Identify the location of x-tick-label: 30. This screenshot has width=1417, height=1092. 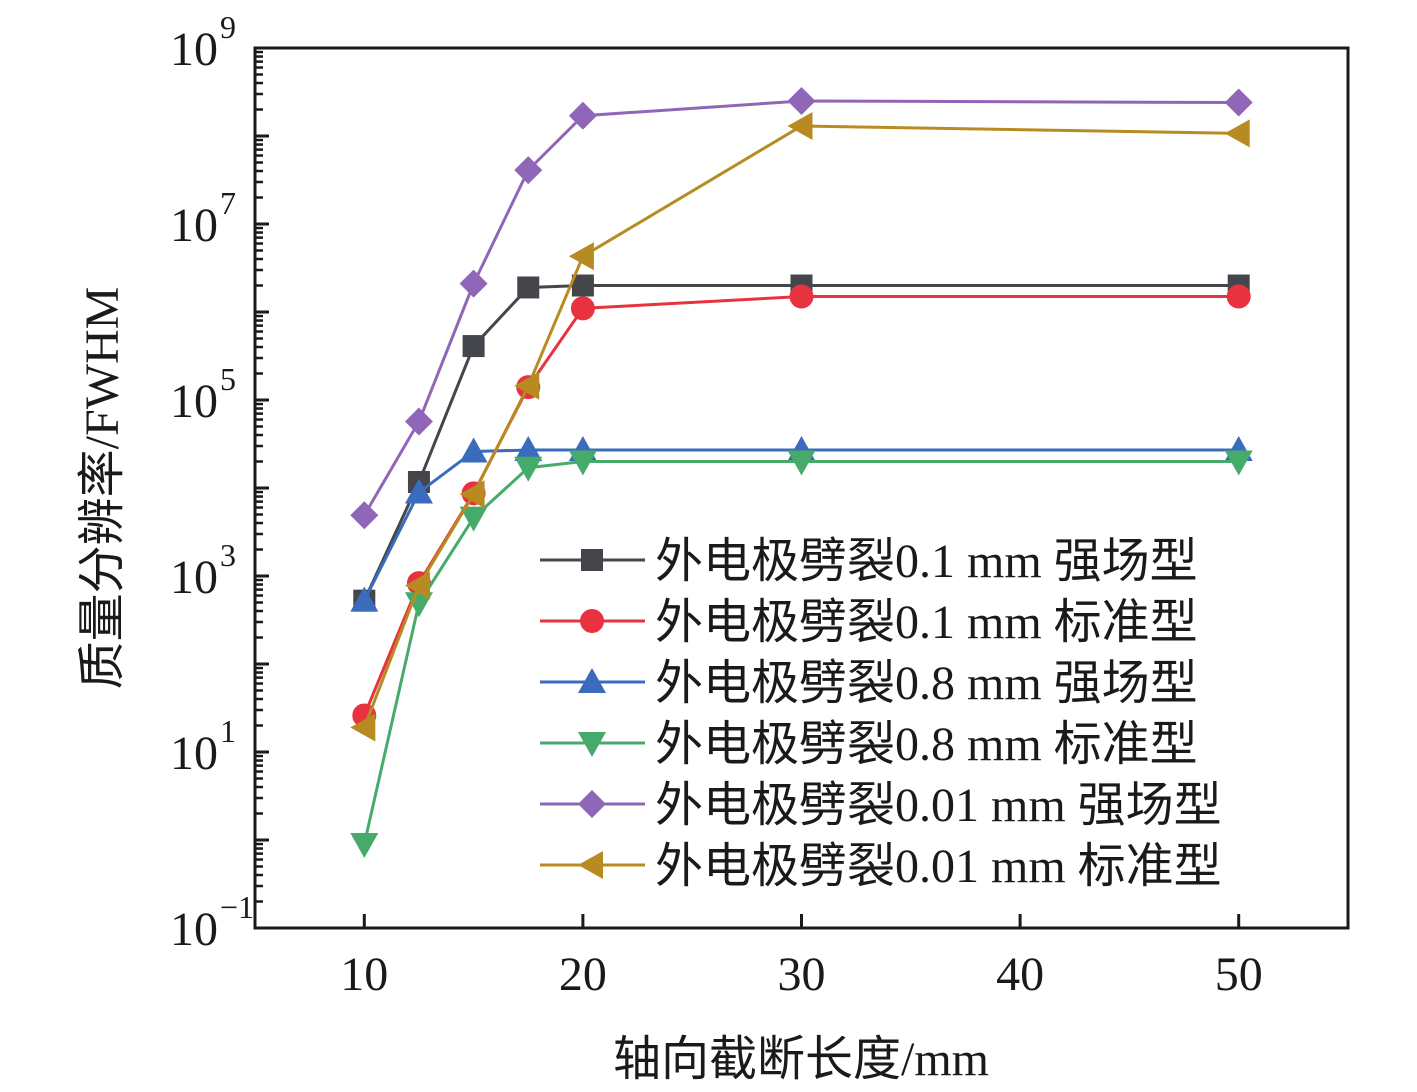
(802, 974).